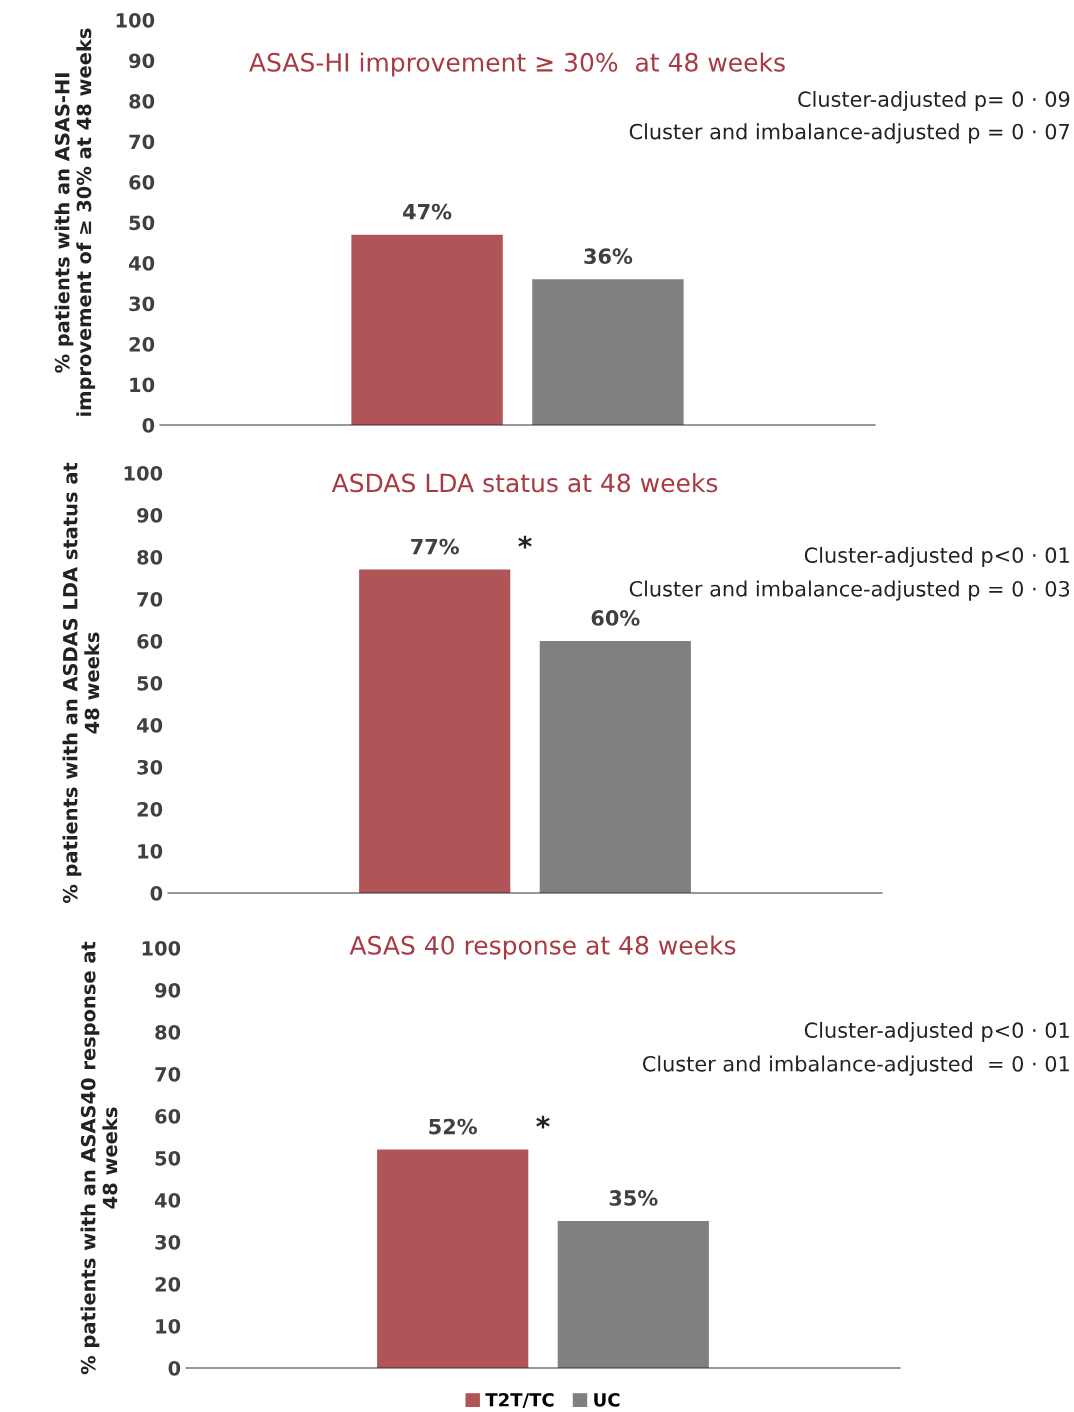 This screenshot has height=1412, width=1074. I want to click on data-label: 35%, so click(633, 1198).